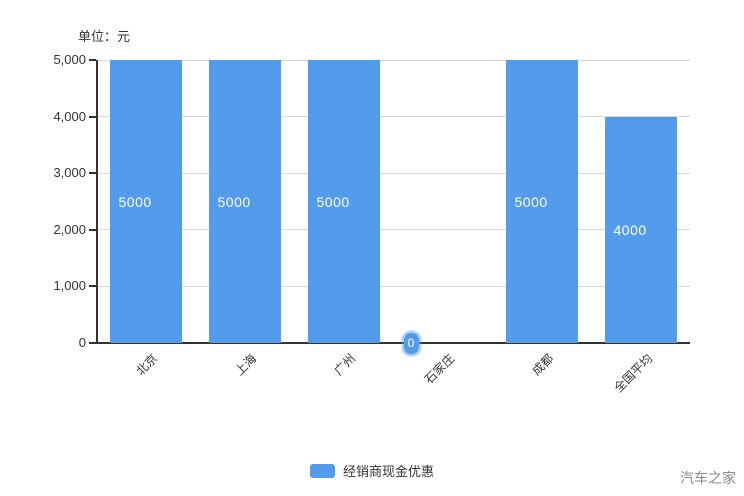  Describe the element at coordinates (543, 365) in the screenshot. I see `x-axis-label: 成都` at that location.